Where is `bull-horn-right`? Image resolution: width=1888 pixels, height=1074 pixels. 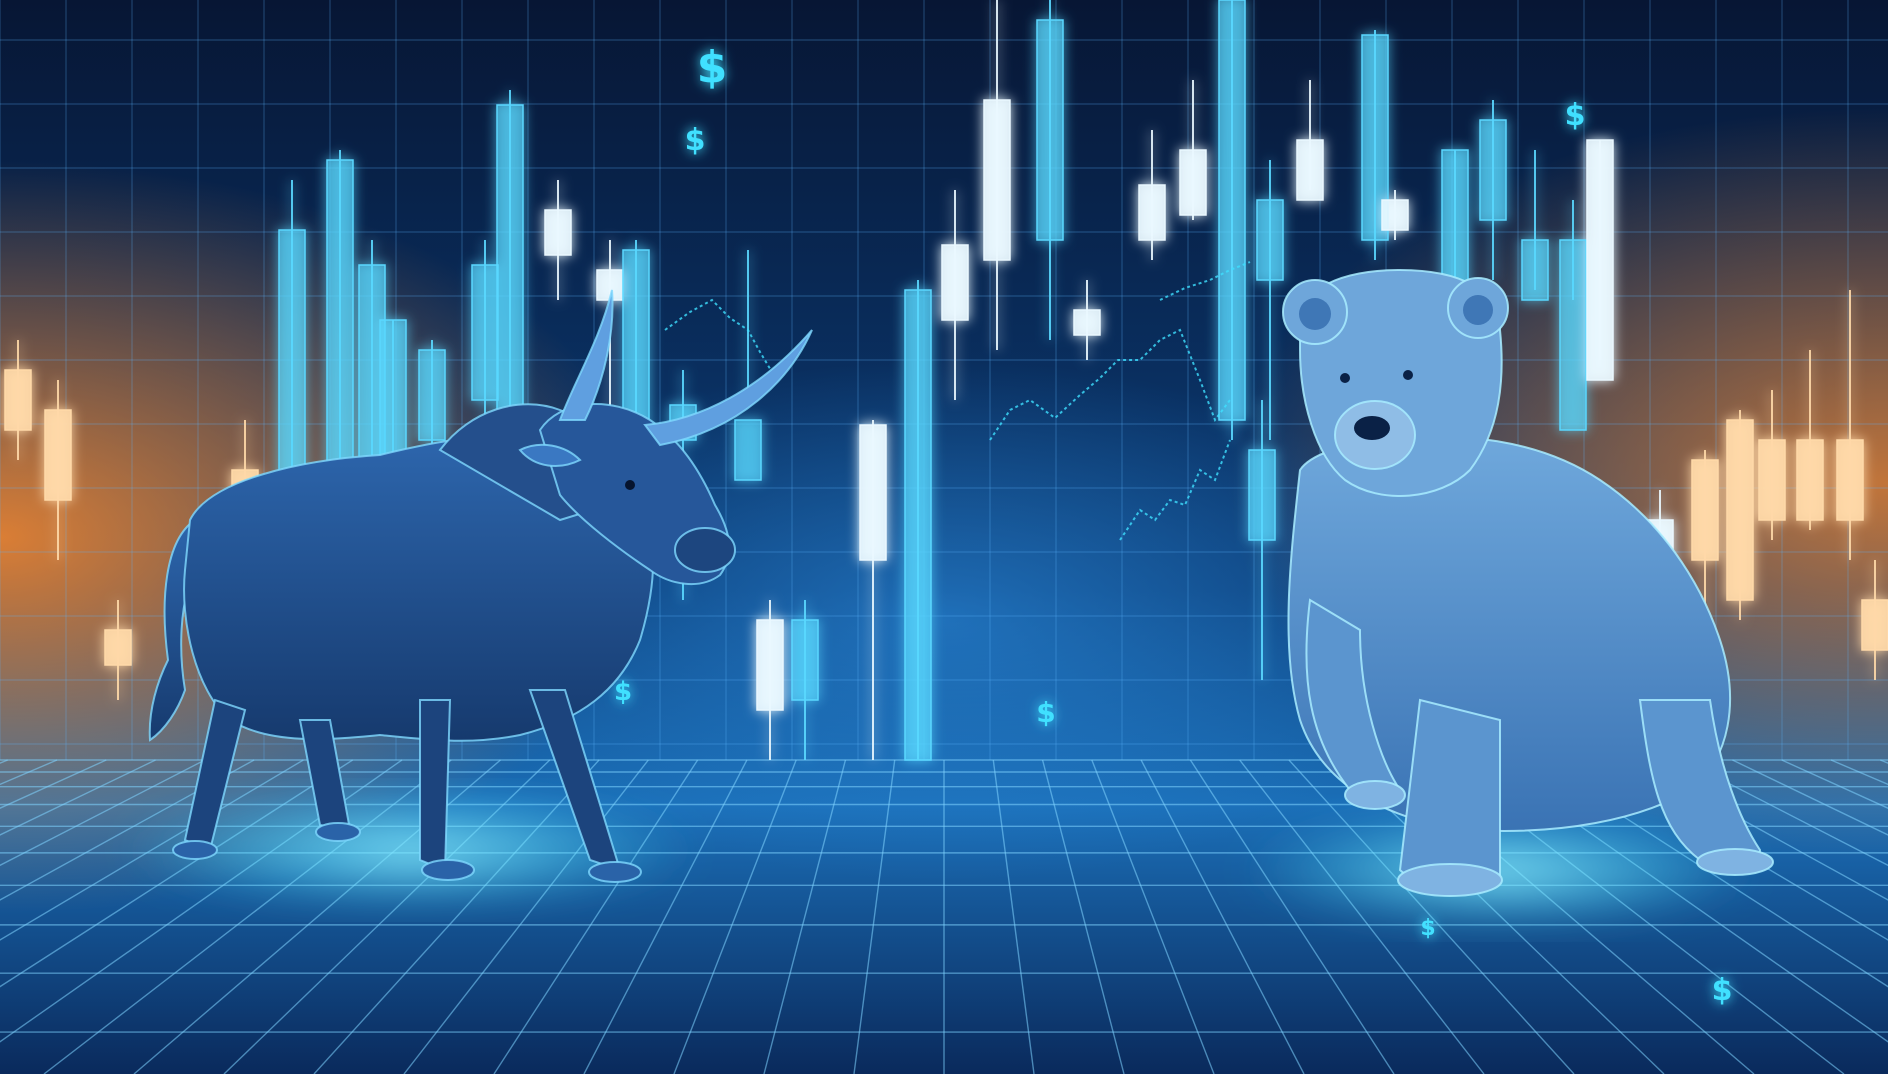
bull-horn-right is located at coordinates (728, 388).